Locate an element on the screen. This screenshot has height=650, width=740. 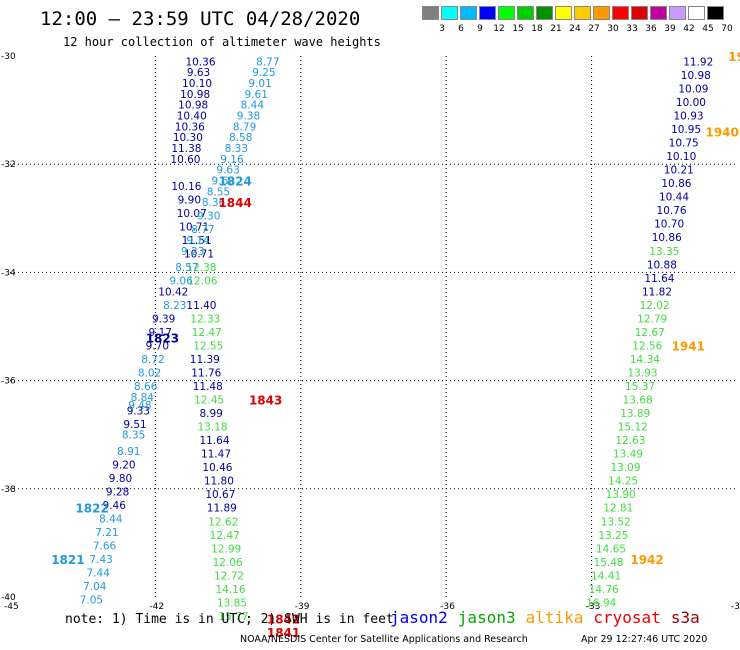
wave-height-value: 9.39 is located at coordinates (163, 319).